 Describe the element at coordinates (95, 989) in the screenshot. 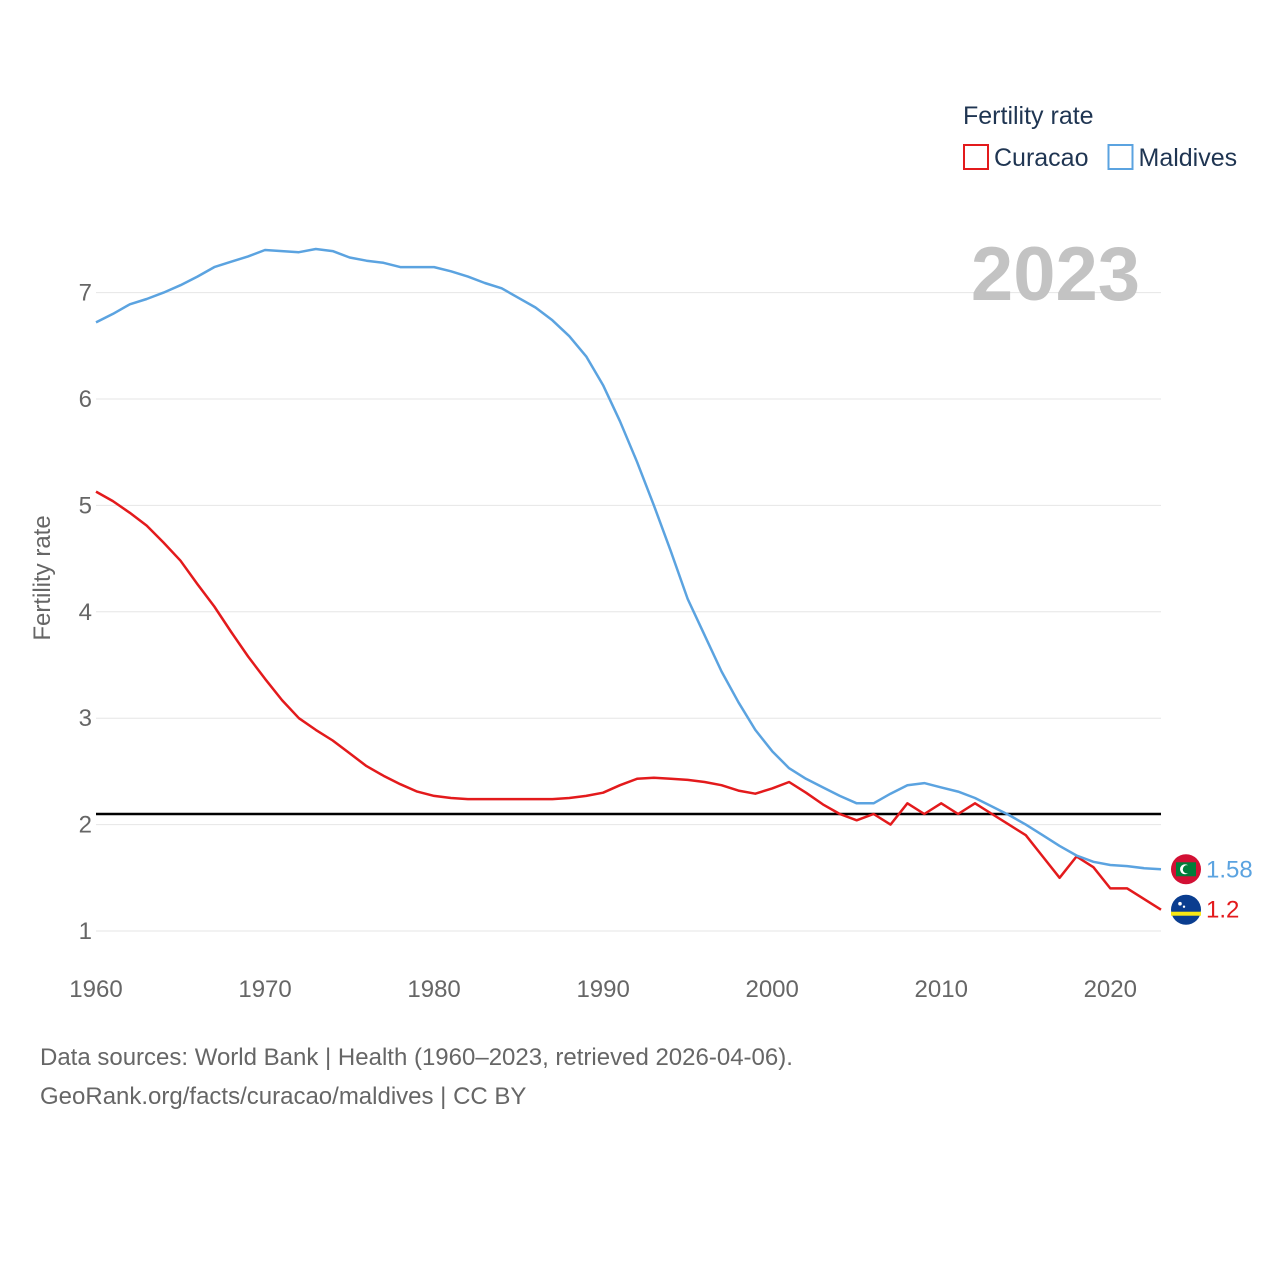

I see `x-tick-label: 1960` at that location.